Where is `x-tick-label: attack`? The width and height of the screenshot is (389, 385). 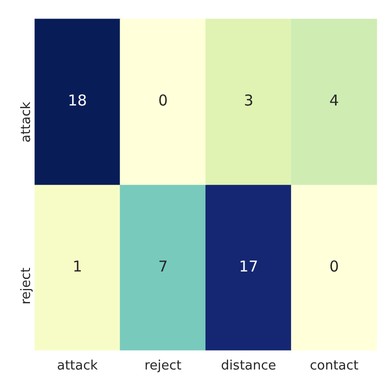
x-tick-label: attack is located at coordinates (77, 366).